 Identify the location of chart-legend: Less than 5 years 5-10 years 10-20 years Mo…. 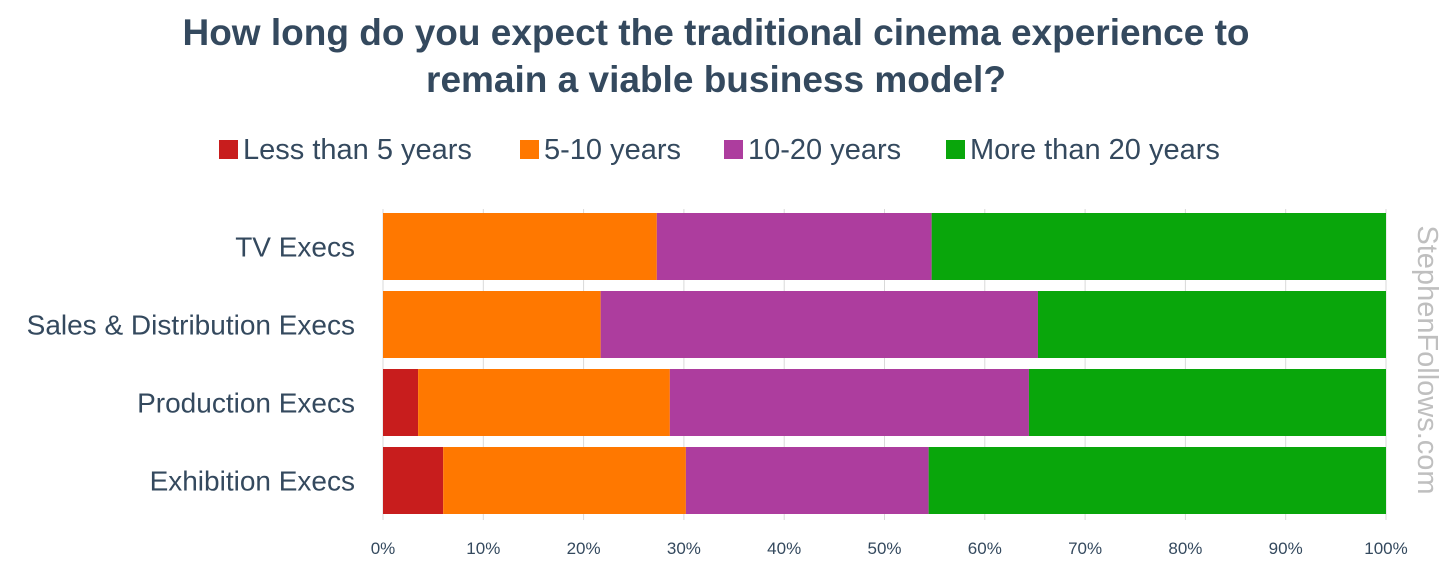
(719, 150).